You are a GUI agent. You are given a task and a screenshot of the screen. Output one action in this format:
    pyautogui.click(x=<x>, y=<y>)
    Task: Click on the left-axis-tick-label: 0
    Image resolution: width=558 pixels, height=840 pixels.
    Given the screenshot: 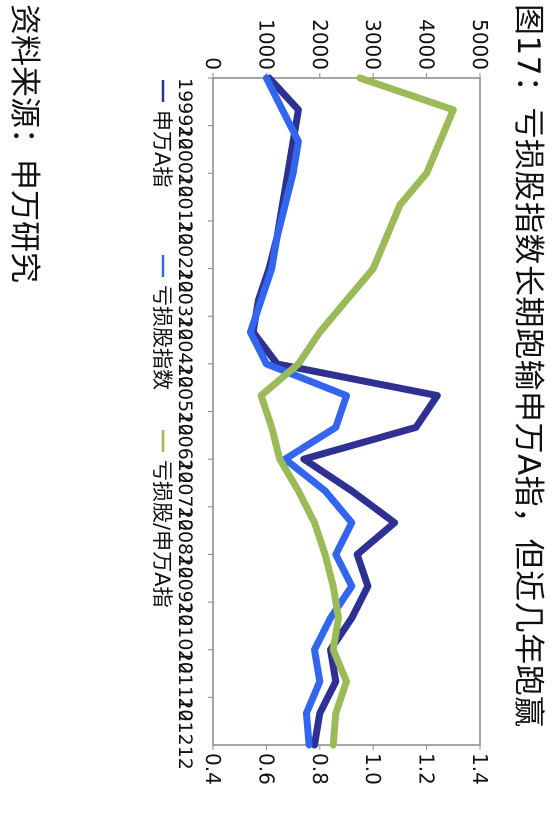 What is the action you would take?
    pyautogui.click(x=213, y=63)
    